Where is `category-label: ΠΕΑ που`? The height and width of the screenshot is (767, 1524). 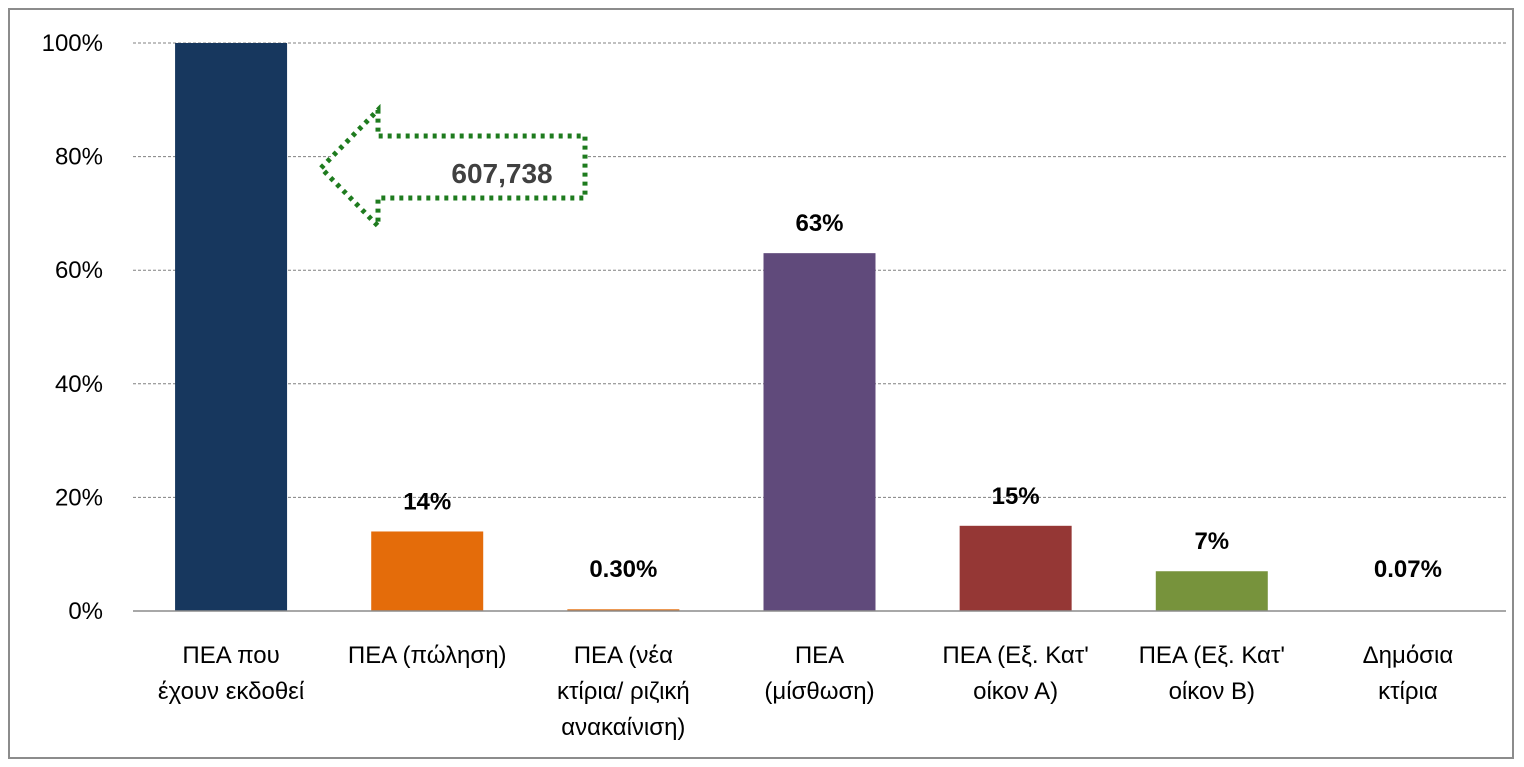
category-label: ΠΕΑ που is located at coordinates (230, 655).